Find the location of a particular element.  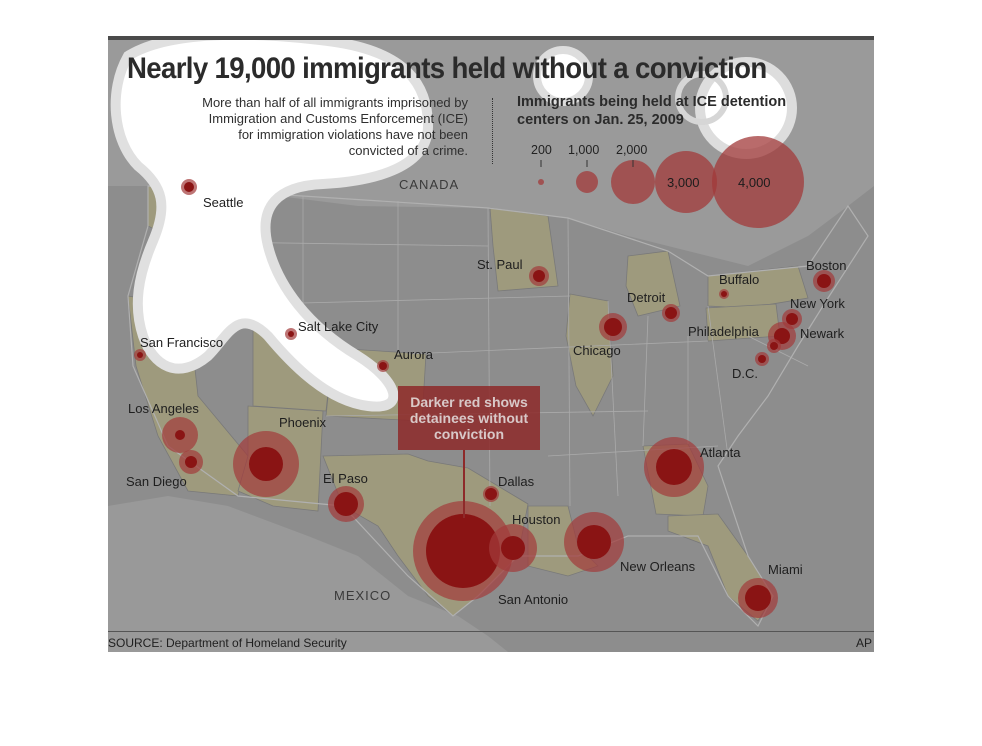

bubble-unconvicted-newark is located at coordinates (782, 336).